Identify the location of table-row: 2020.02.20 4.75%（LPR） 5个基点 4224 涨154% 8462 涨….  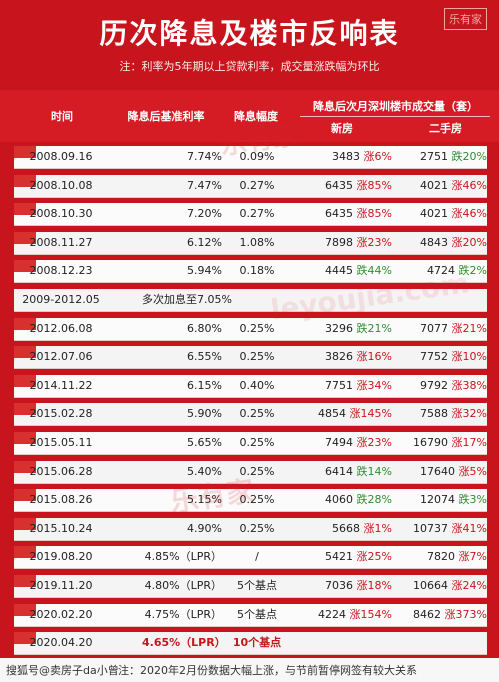
(250, 615).